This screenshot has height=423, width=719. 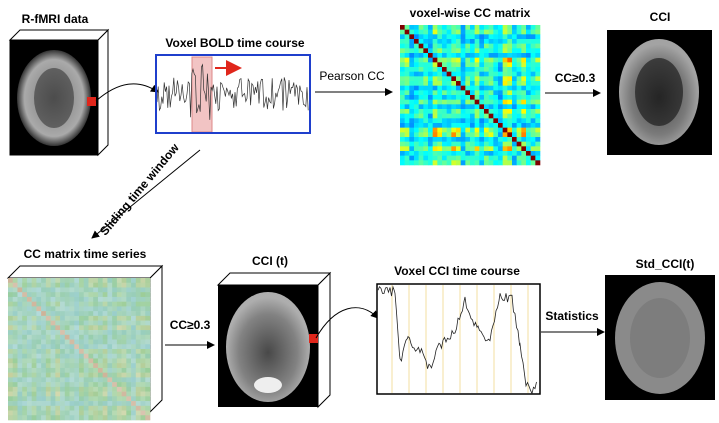 What do you see at coordinates (79, 349) in the screenshot?
I see `cc-matrix-series` at bounding box center [79, 349].